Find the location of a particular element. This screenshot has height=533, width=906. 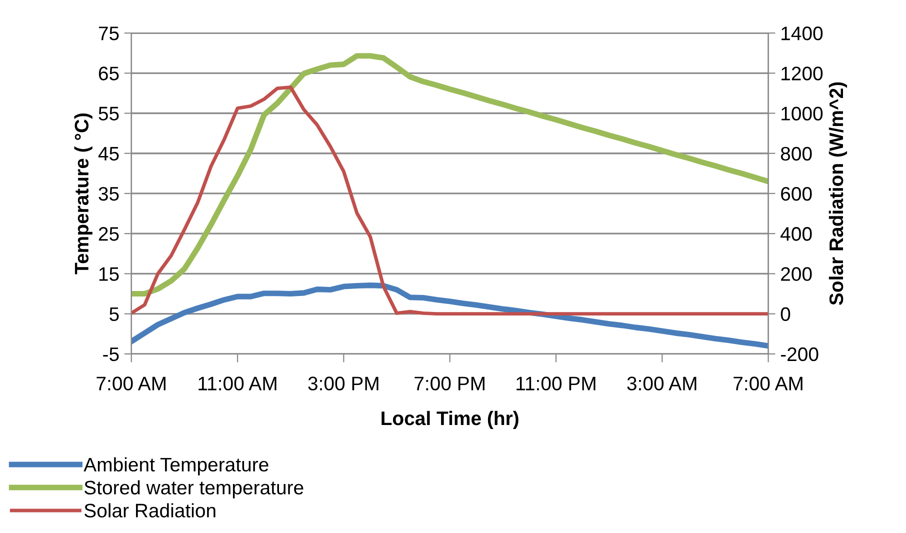

legend-label: Ambient Temperature is located at coordinates (176, 466).